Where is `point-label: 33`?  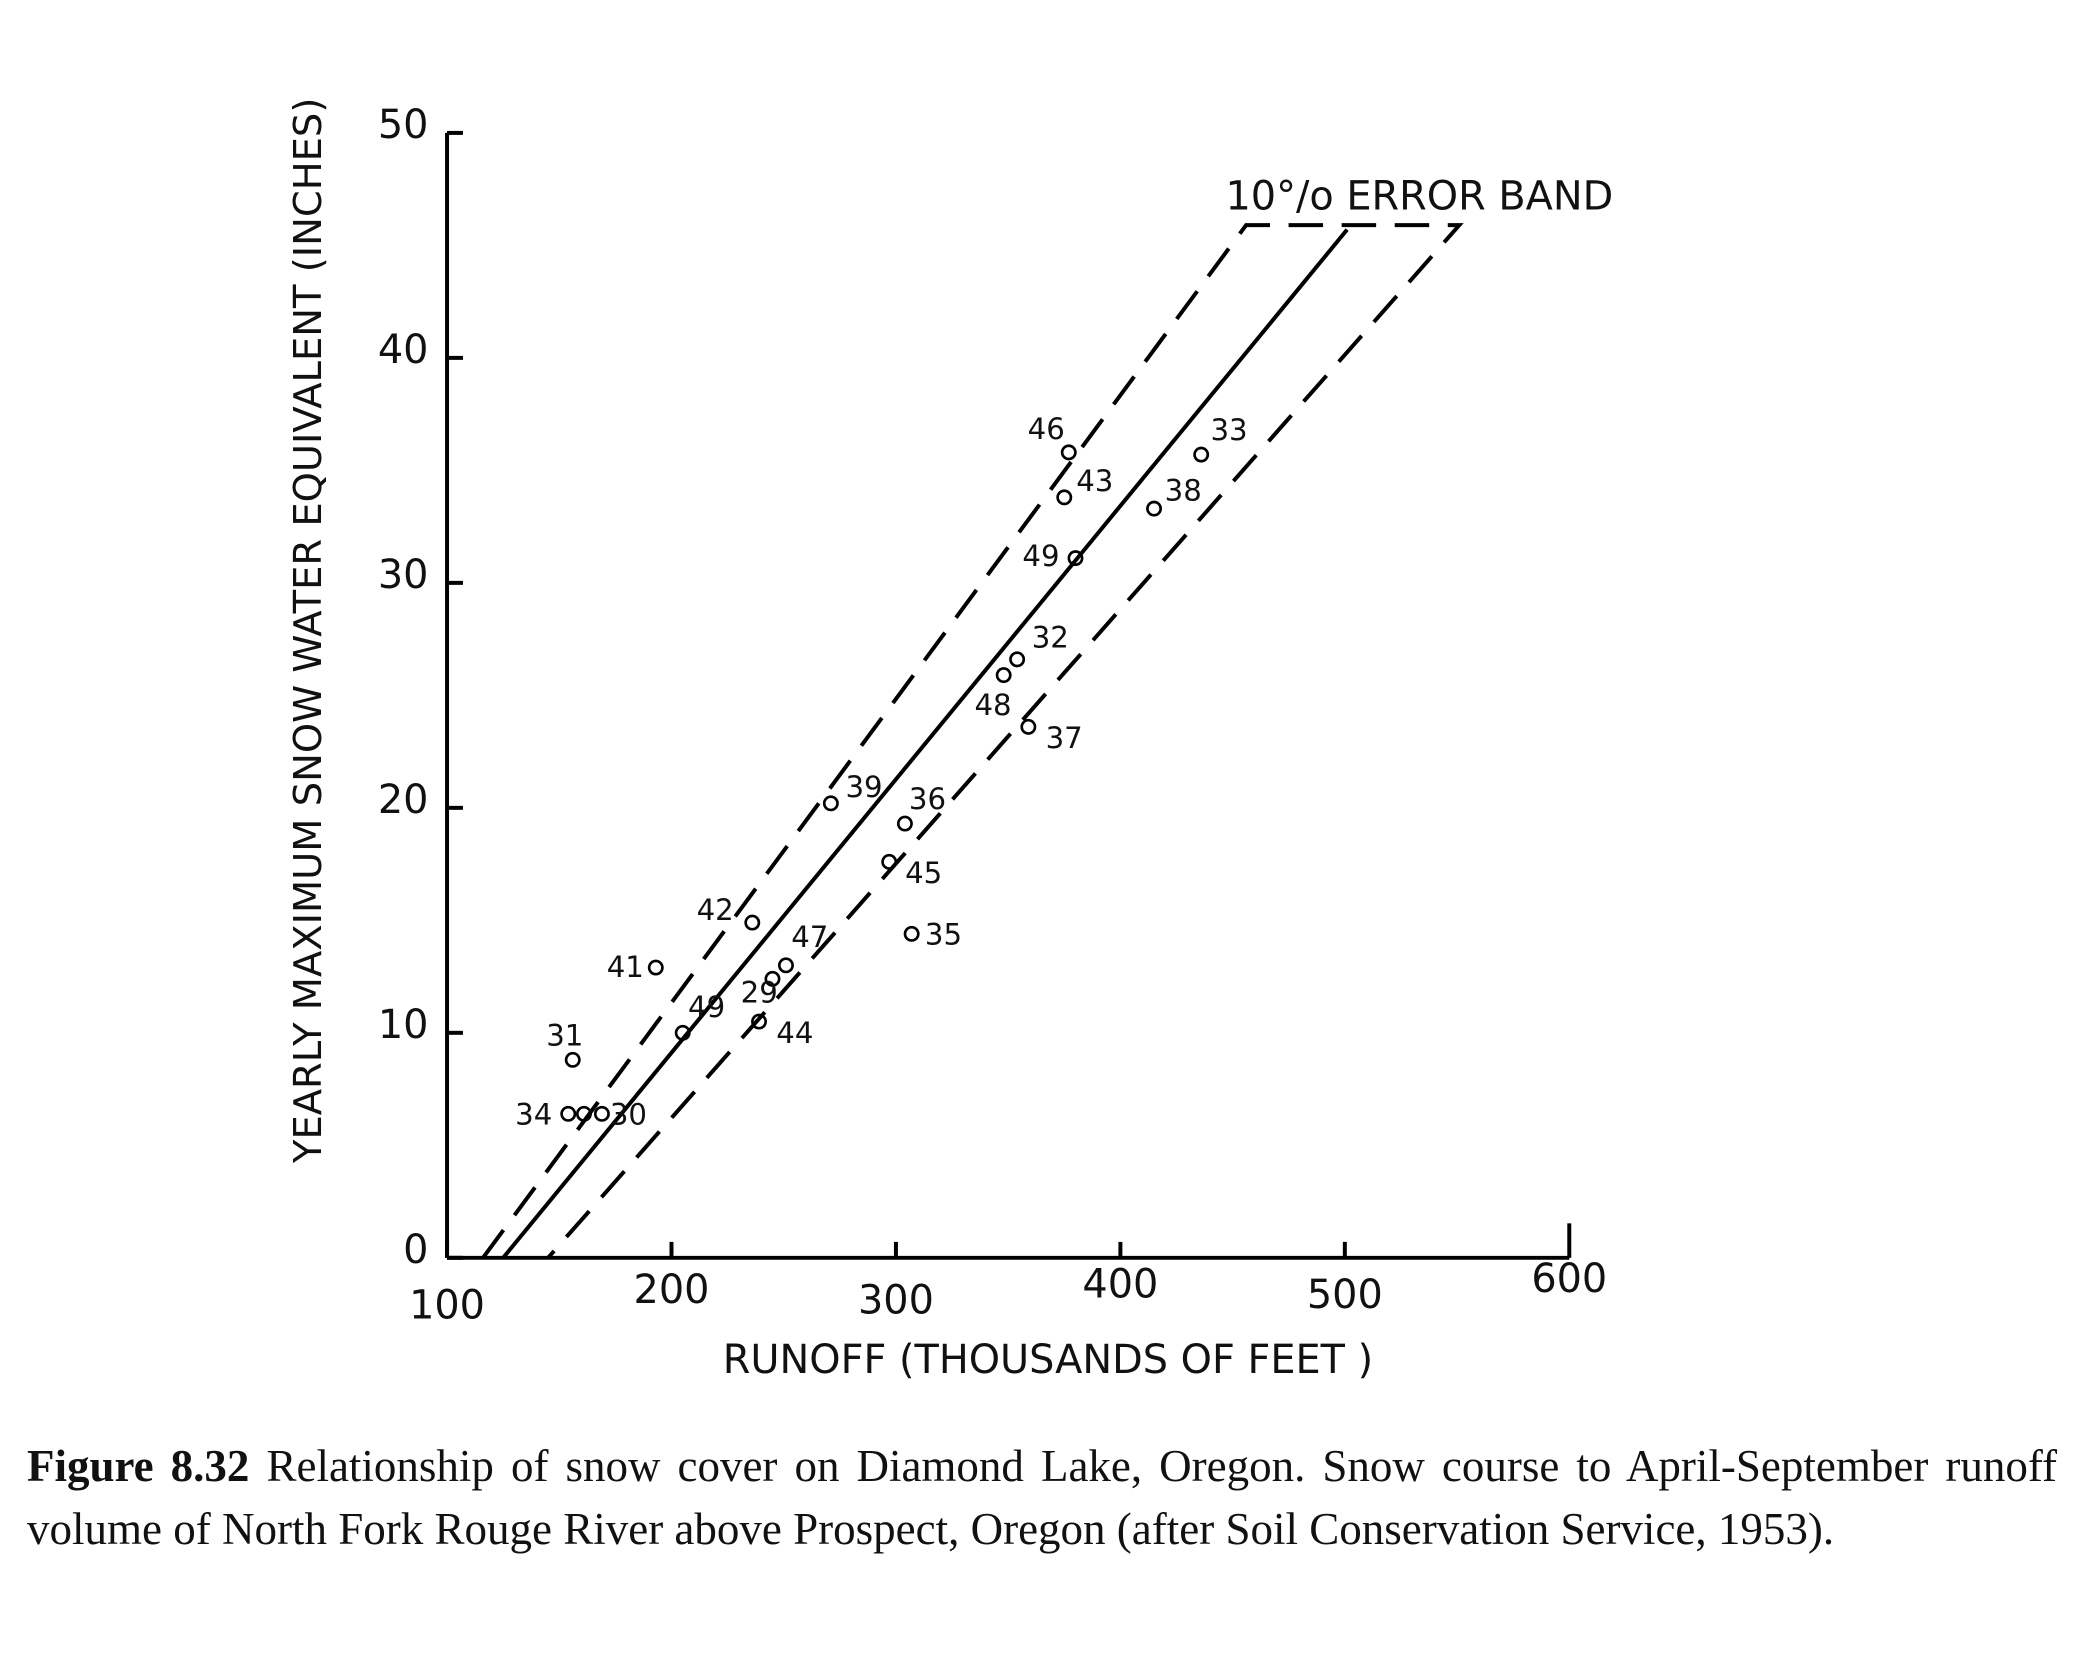 point-label: 33 is located at coordinates (1228, 430).